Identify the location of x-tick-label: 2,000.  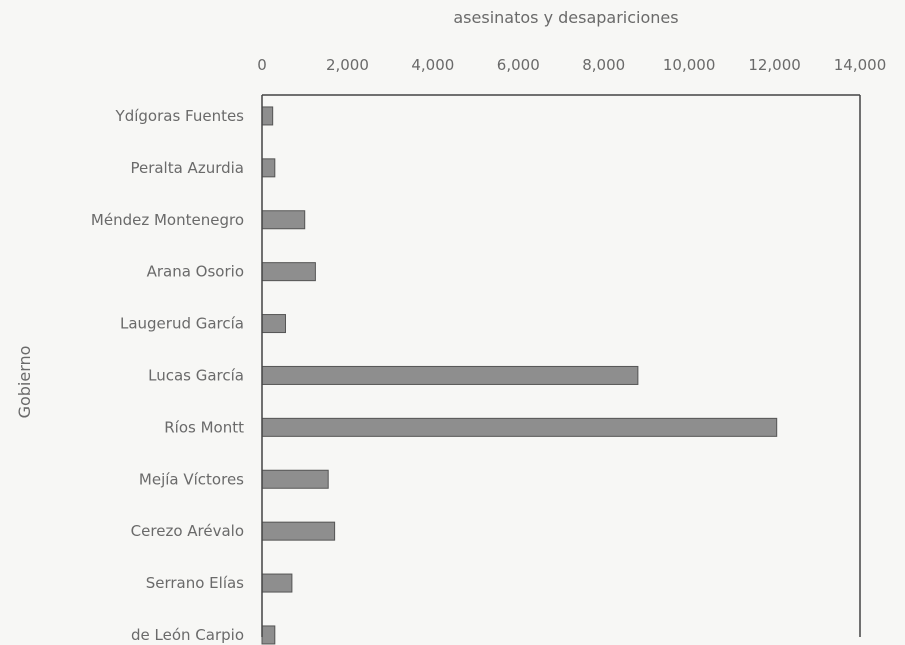
(347, 65).